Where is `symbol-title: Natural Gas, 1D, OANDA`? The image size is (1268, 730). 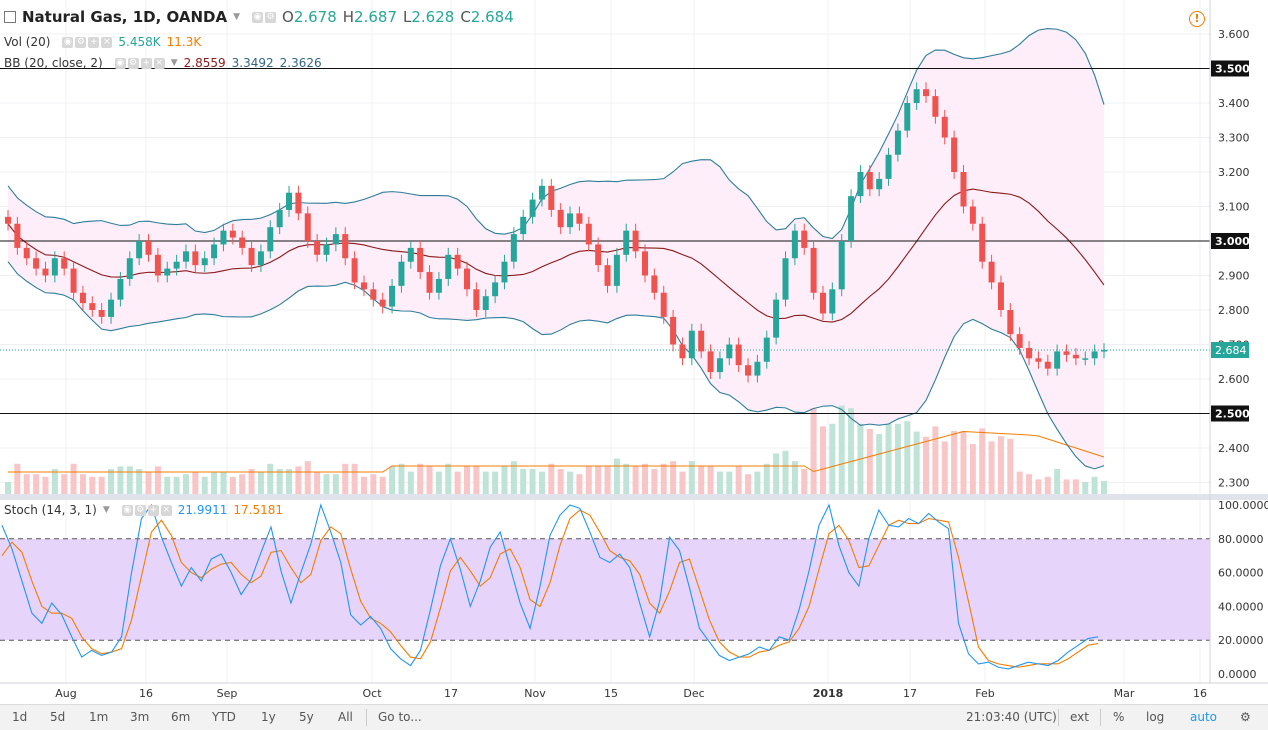
symbol-title: Natural Gas, 1D, OANDA is located at coordinates (125, 17).